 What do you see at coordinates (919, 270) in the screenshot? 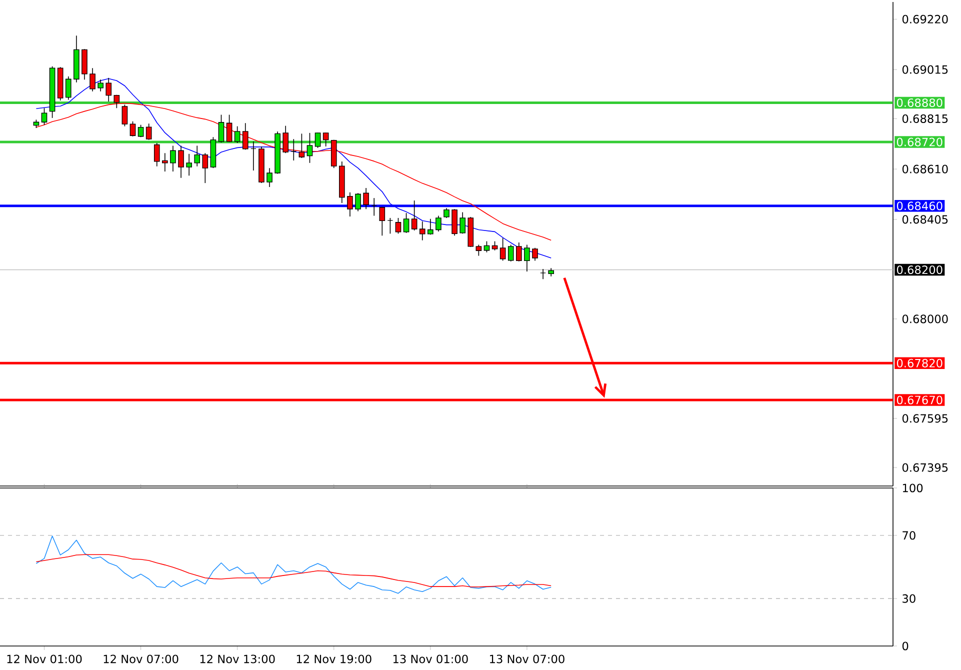
I see `ref-line-label: 0.68200` at bounding box center [919, 270].